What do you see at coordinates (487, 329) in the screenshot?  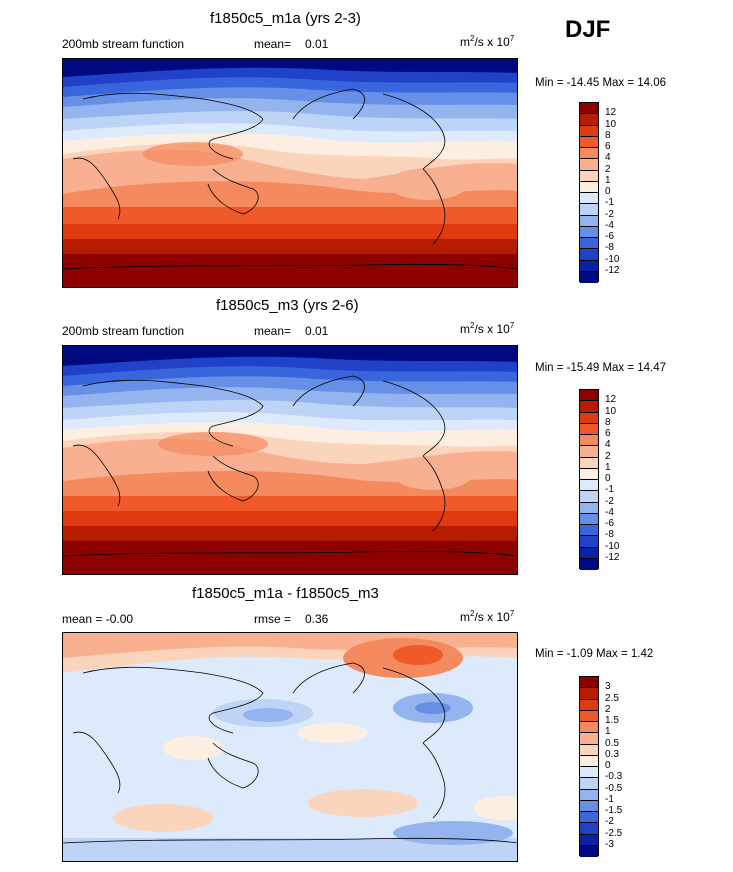 I see `panel-2-units: m2/s x 107` at bounding box center [487, 329].